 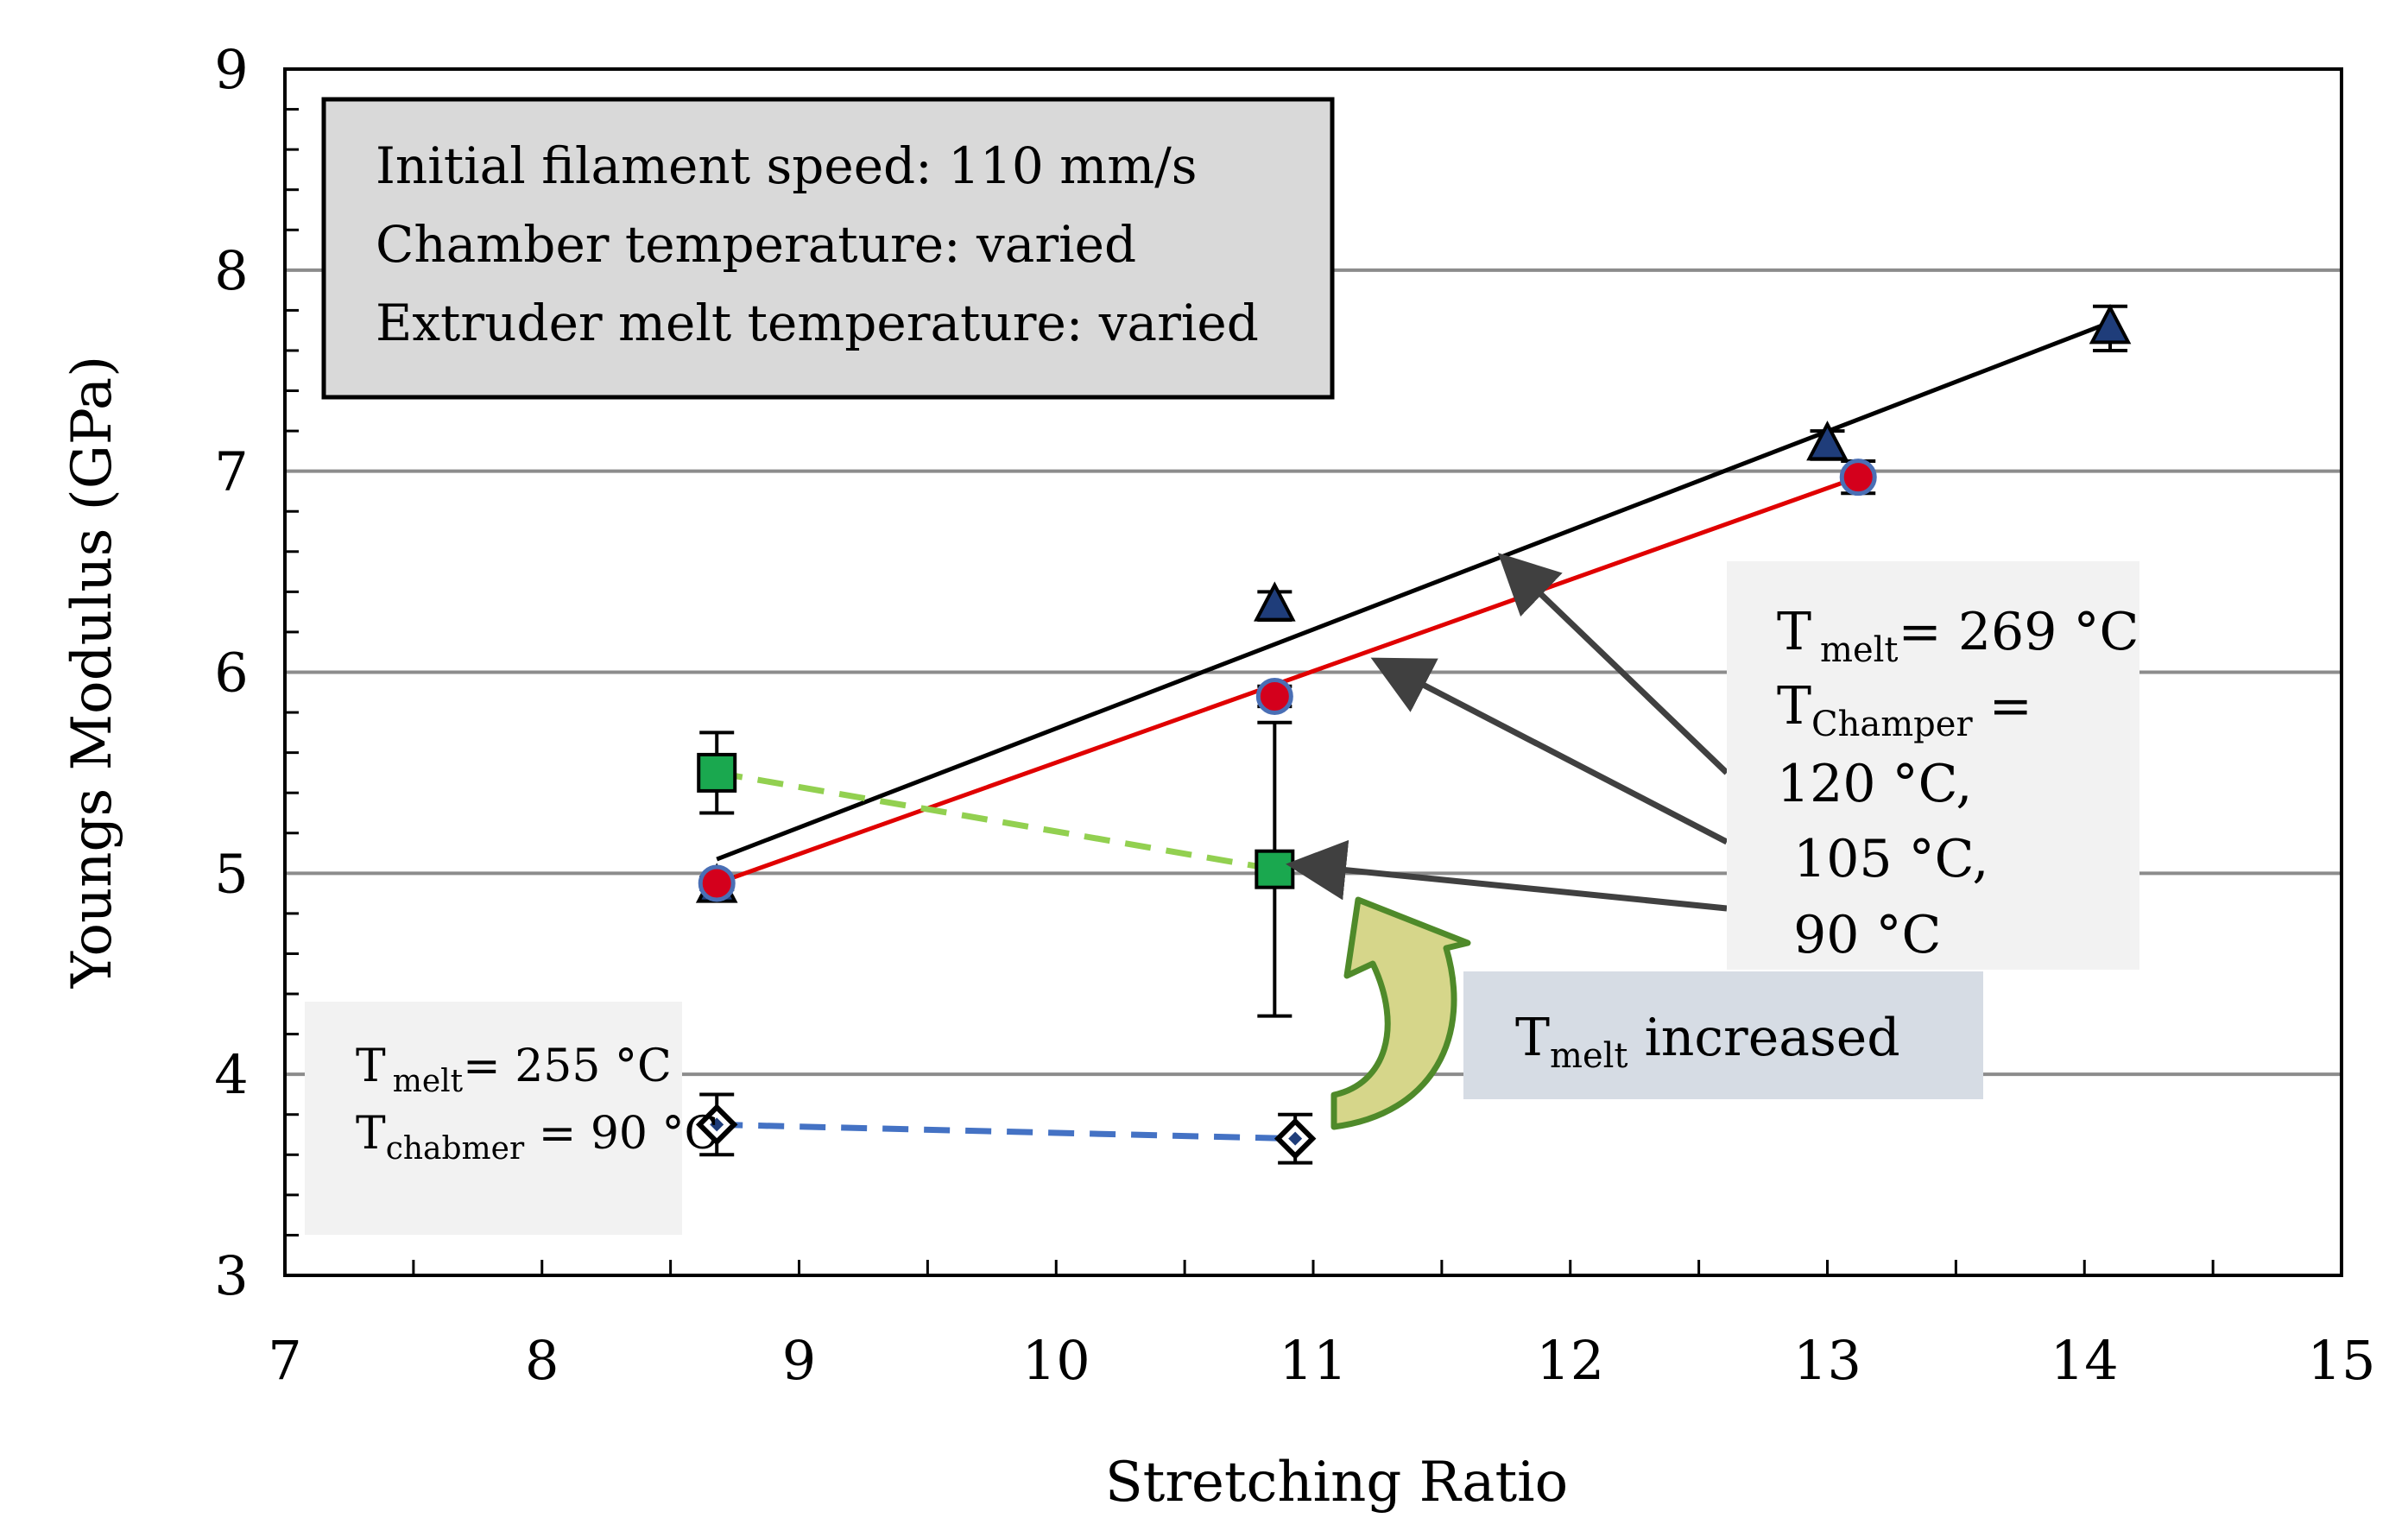 What do you see at coordinates (1532, 1038) in the screenshot?
I see `inc-t: T` at bounding box center [1532, 1038].